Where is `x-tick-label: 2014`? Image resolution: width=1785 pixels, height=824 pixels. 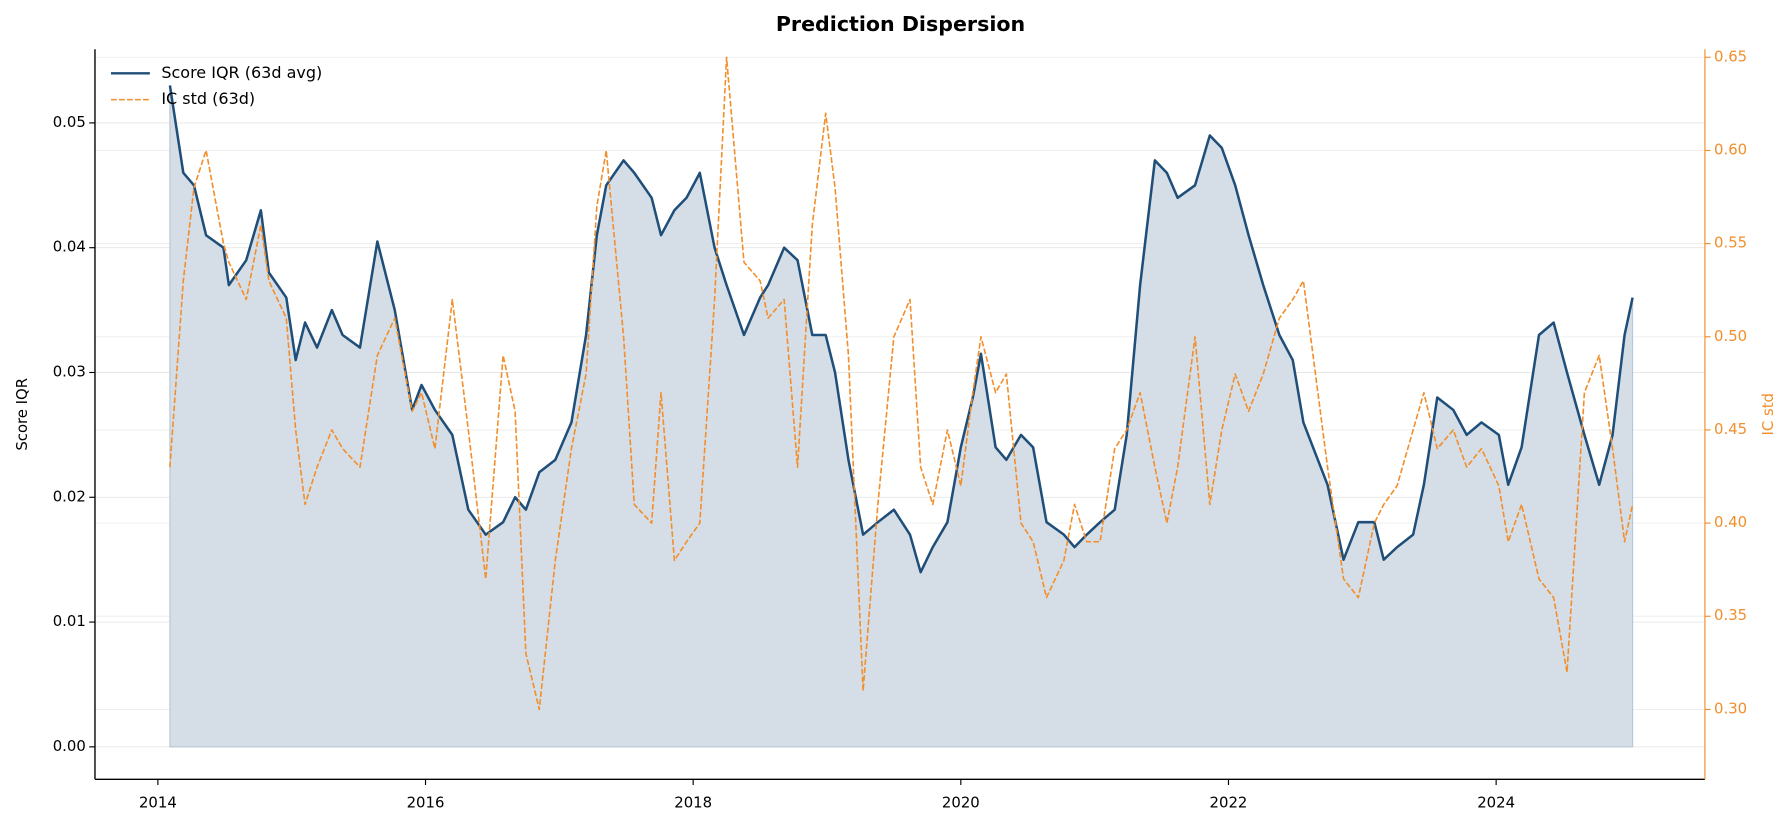 x-tick-label: 2014 is located at coordinates (158, 802).